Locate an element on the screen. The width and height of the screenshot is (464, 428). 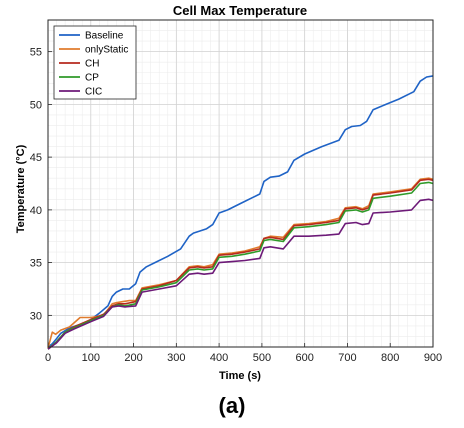
y-tick-label: 40 is located at coordinates (36, 211).